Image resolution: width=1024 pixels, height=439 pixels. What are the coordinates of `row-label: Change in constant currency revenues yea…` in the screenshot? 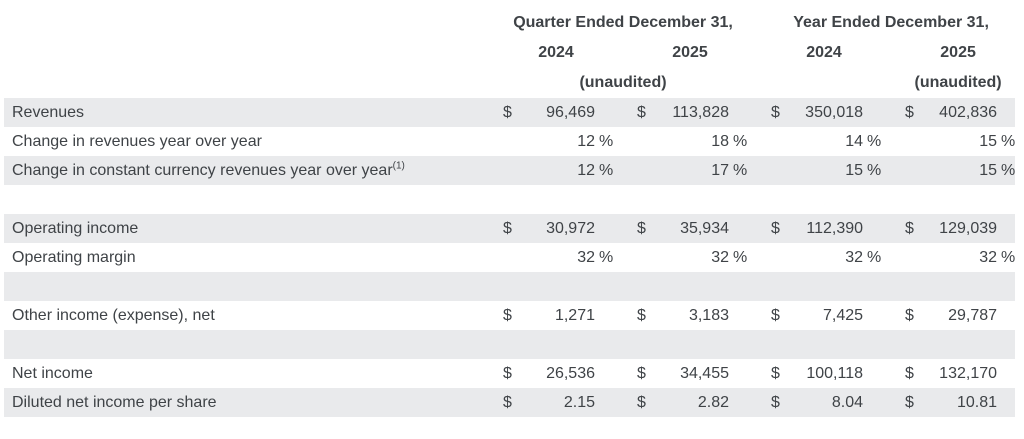 It's located at (202, 170).